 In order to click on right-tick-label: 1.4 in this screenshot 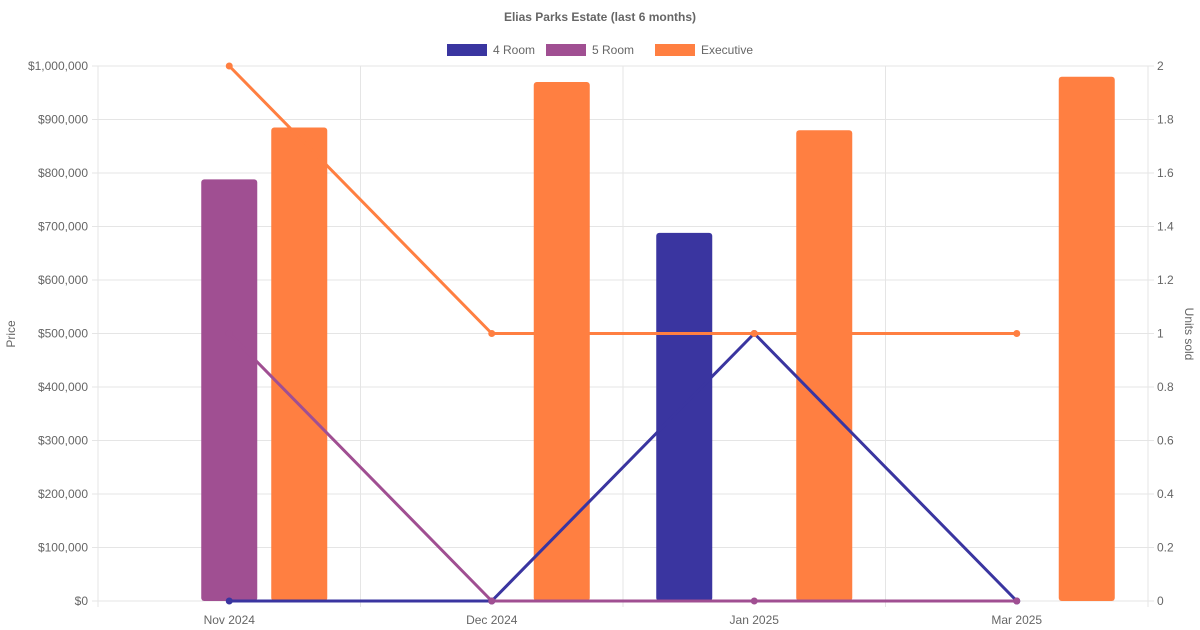, I will do `click(1165, 227)`.